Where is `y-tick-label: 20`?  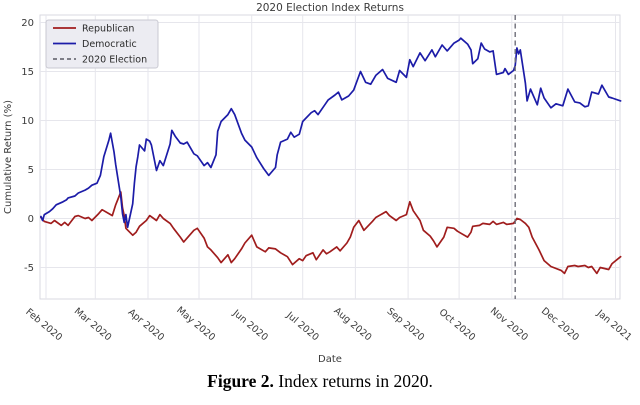 y-tick-label: 20 is located at coordinates (27, 23).